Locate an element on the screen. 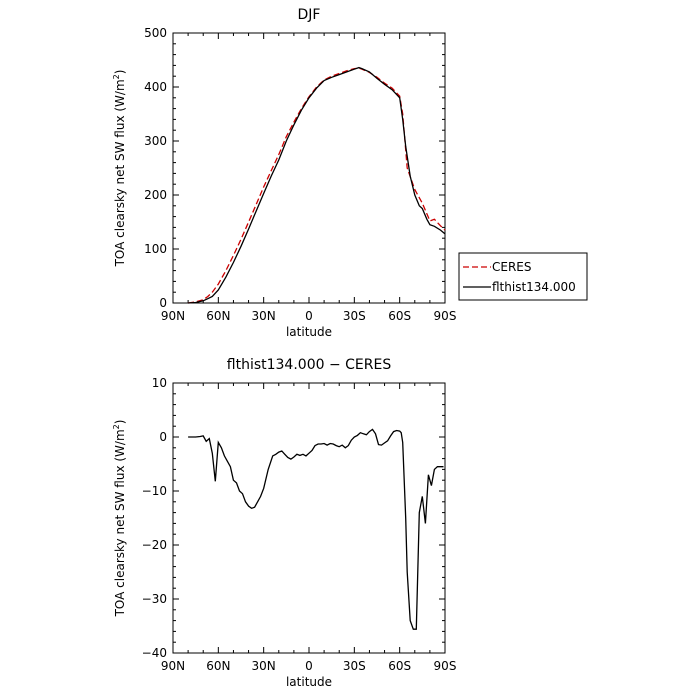 Image resolution: width=700 pixels, height=700 pixels. y-tick-label: −40 is located at coordinates (154, 653).